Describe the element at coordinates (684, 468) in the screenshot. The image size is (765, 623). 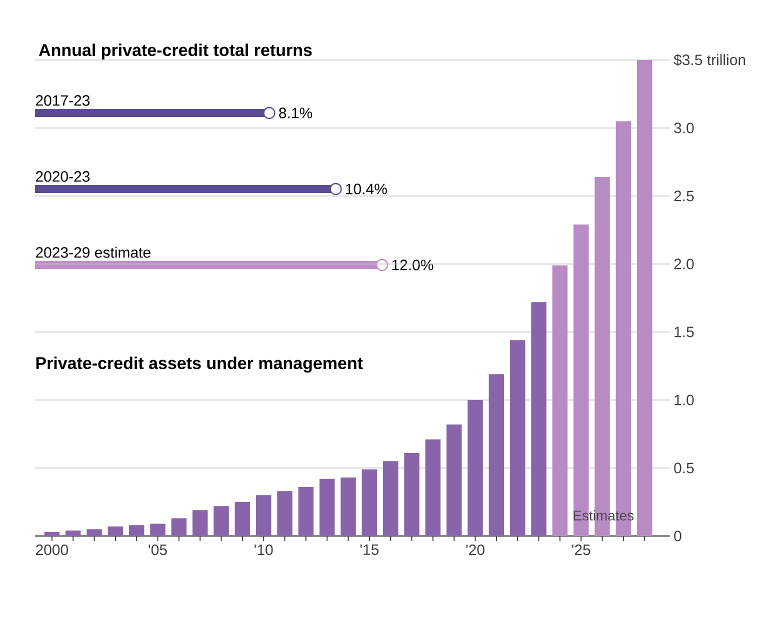
I see `y-tick-label: 0.5` at that location.